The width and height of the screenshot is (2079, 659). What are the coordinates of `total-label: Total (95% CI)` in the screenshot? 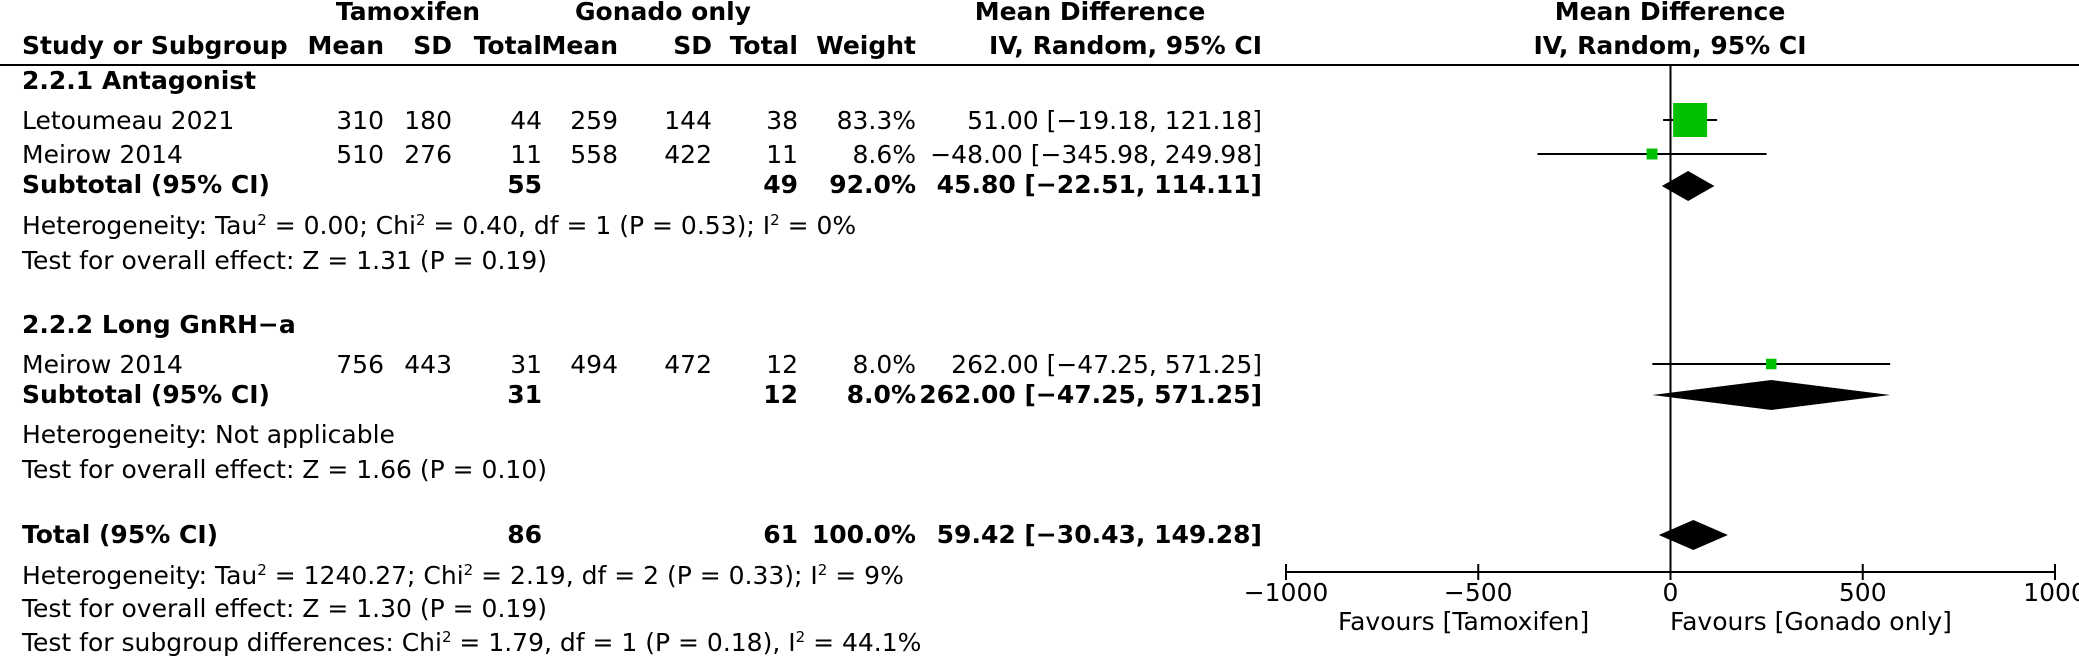 It's located at (120, 534).